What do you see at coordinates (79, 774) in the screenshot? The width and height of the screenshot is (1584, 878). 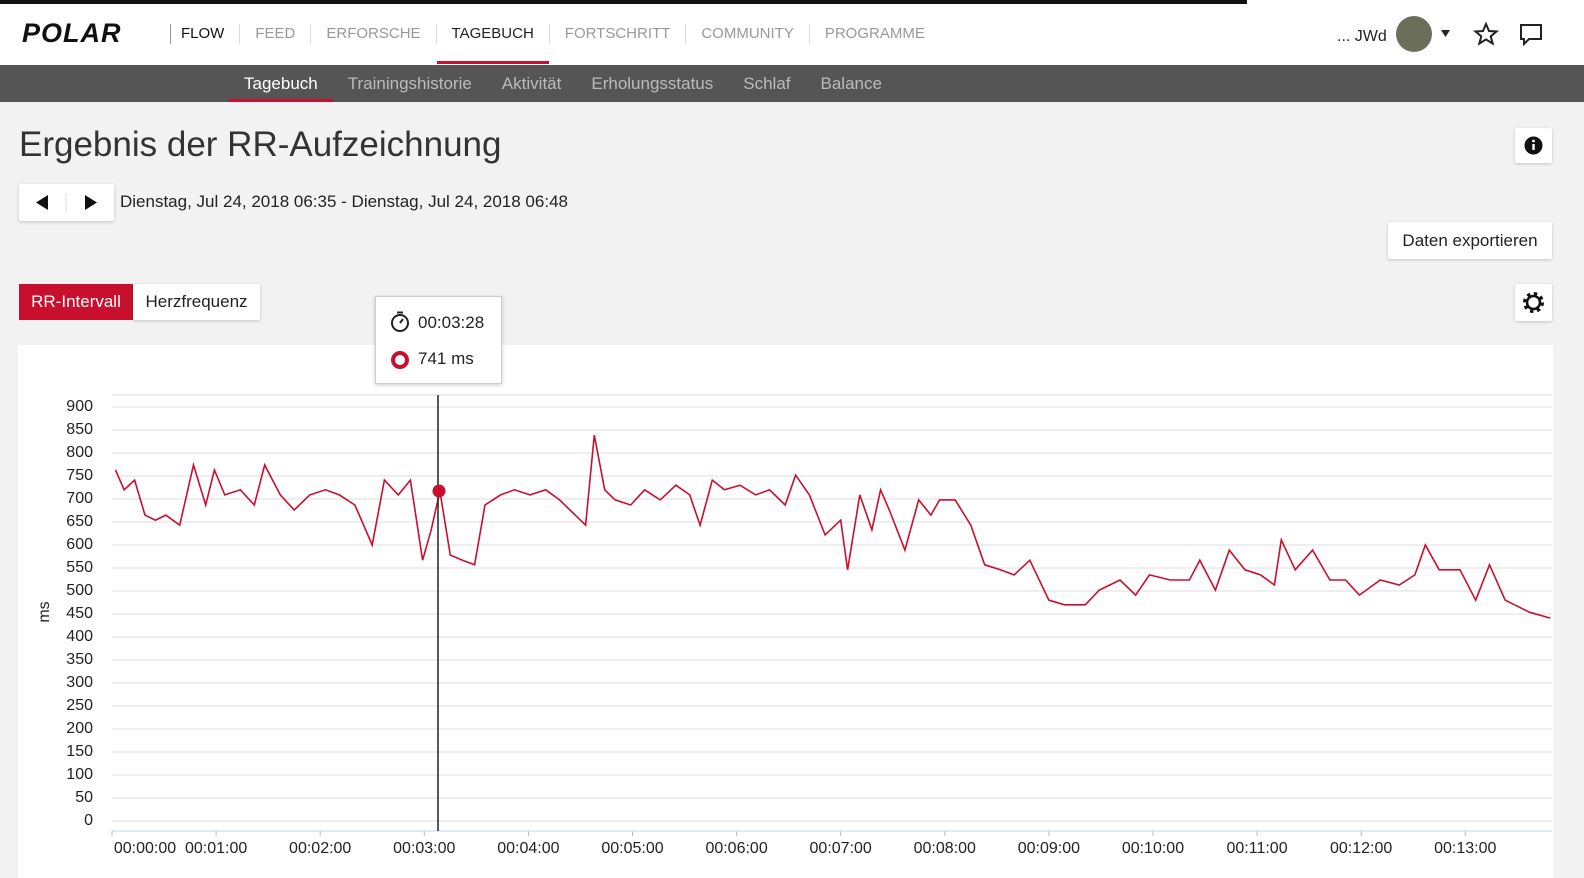 I see `y-tick-label: 100` at bounding box center [79, 774].